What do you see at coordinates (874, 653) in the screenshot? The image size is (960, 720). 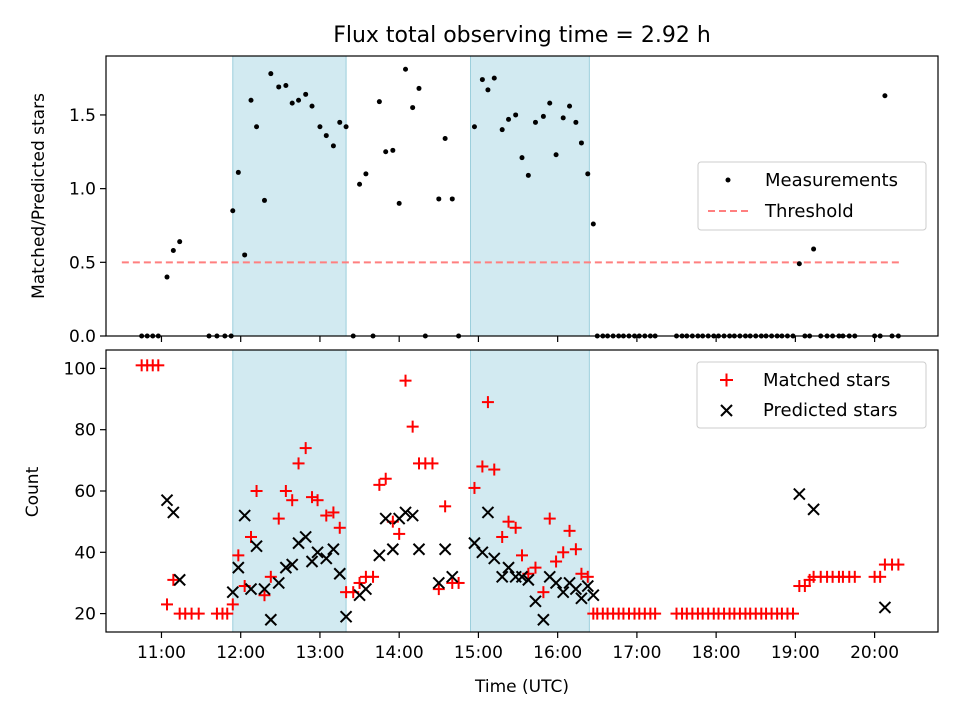 I see `x-tick-label: 20:00` at bounding box center [874, 653].